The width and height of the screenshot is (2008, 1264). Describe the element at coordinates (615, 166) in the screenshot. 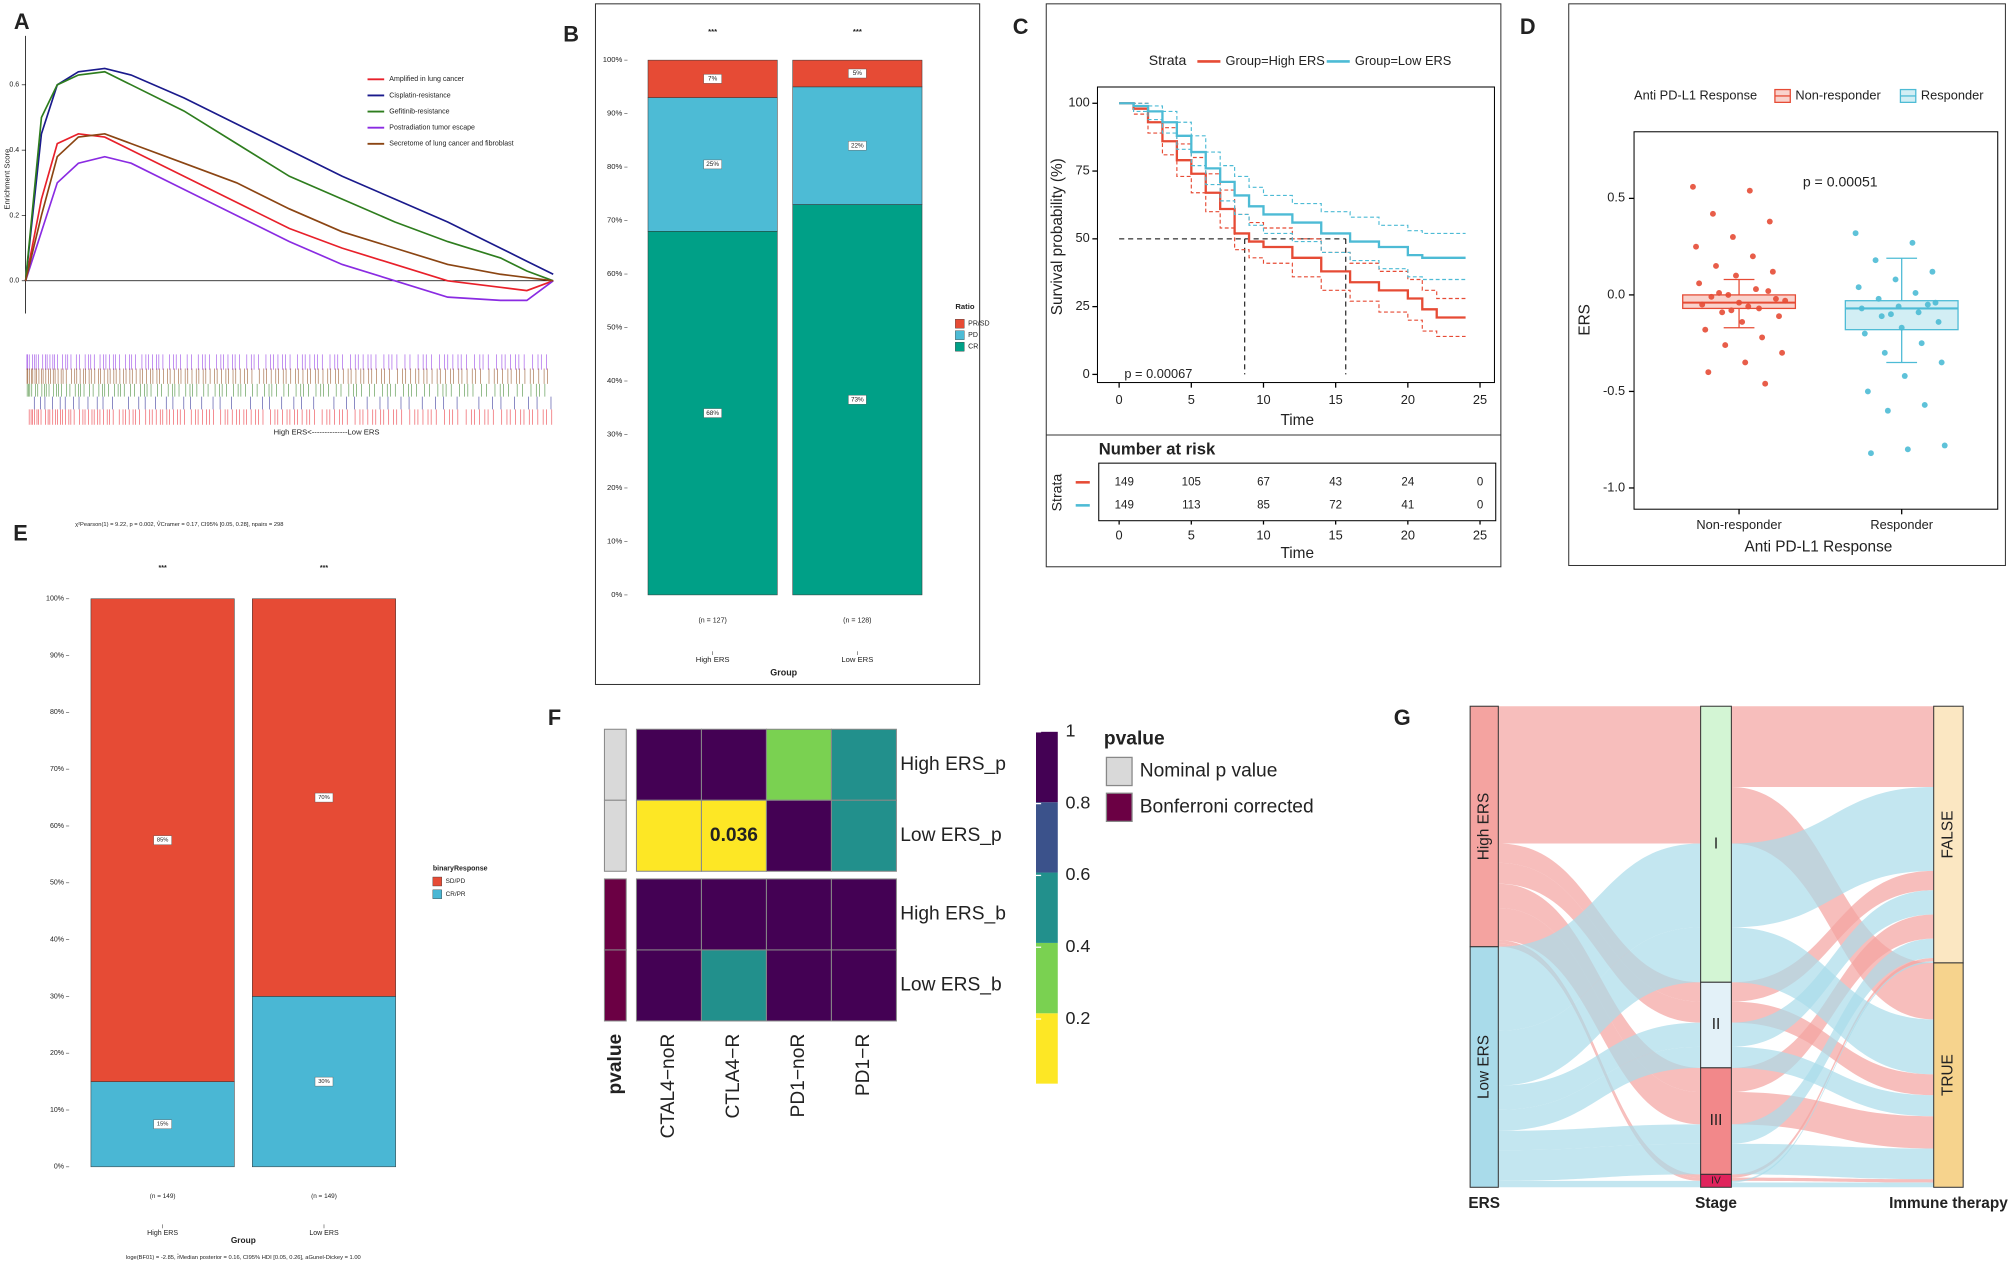

I see `y-tick-label: 80%` at that location.